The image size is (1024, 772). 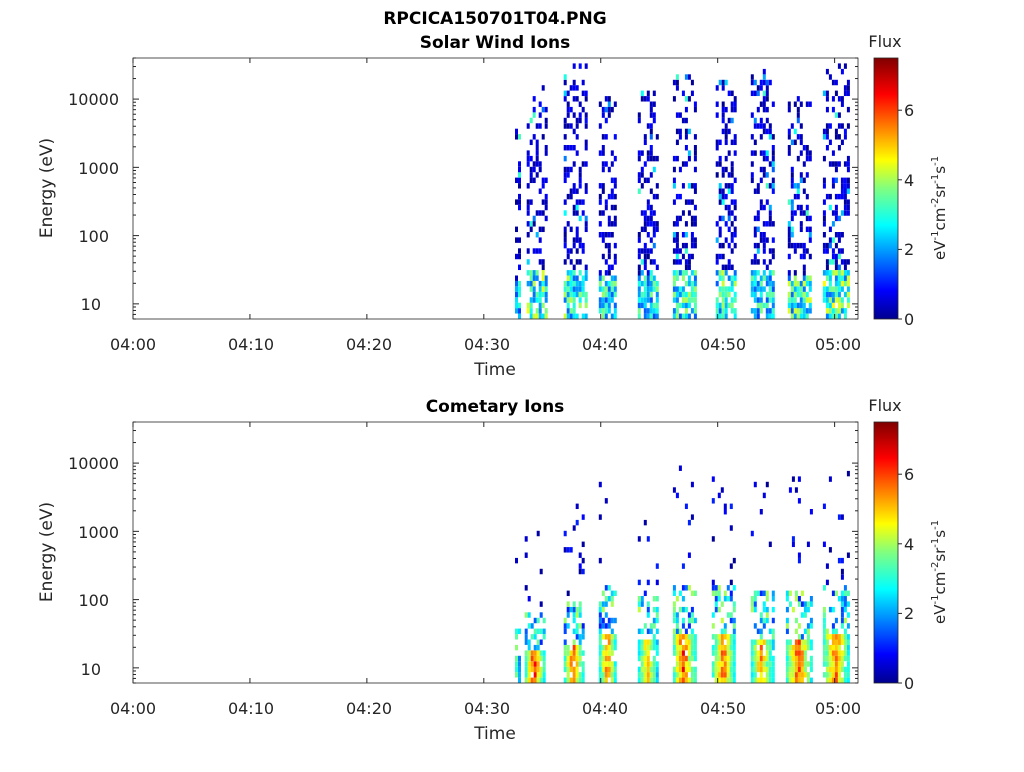 What do you see at coordinates (495, 407) in the screenshot?
I see `panel-title-cometary: Cometary Ions` at bounding box center [495, 407].